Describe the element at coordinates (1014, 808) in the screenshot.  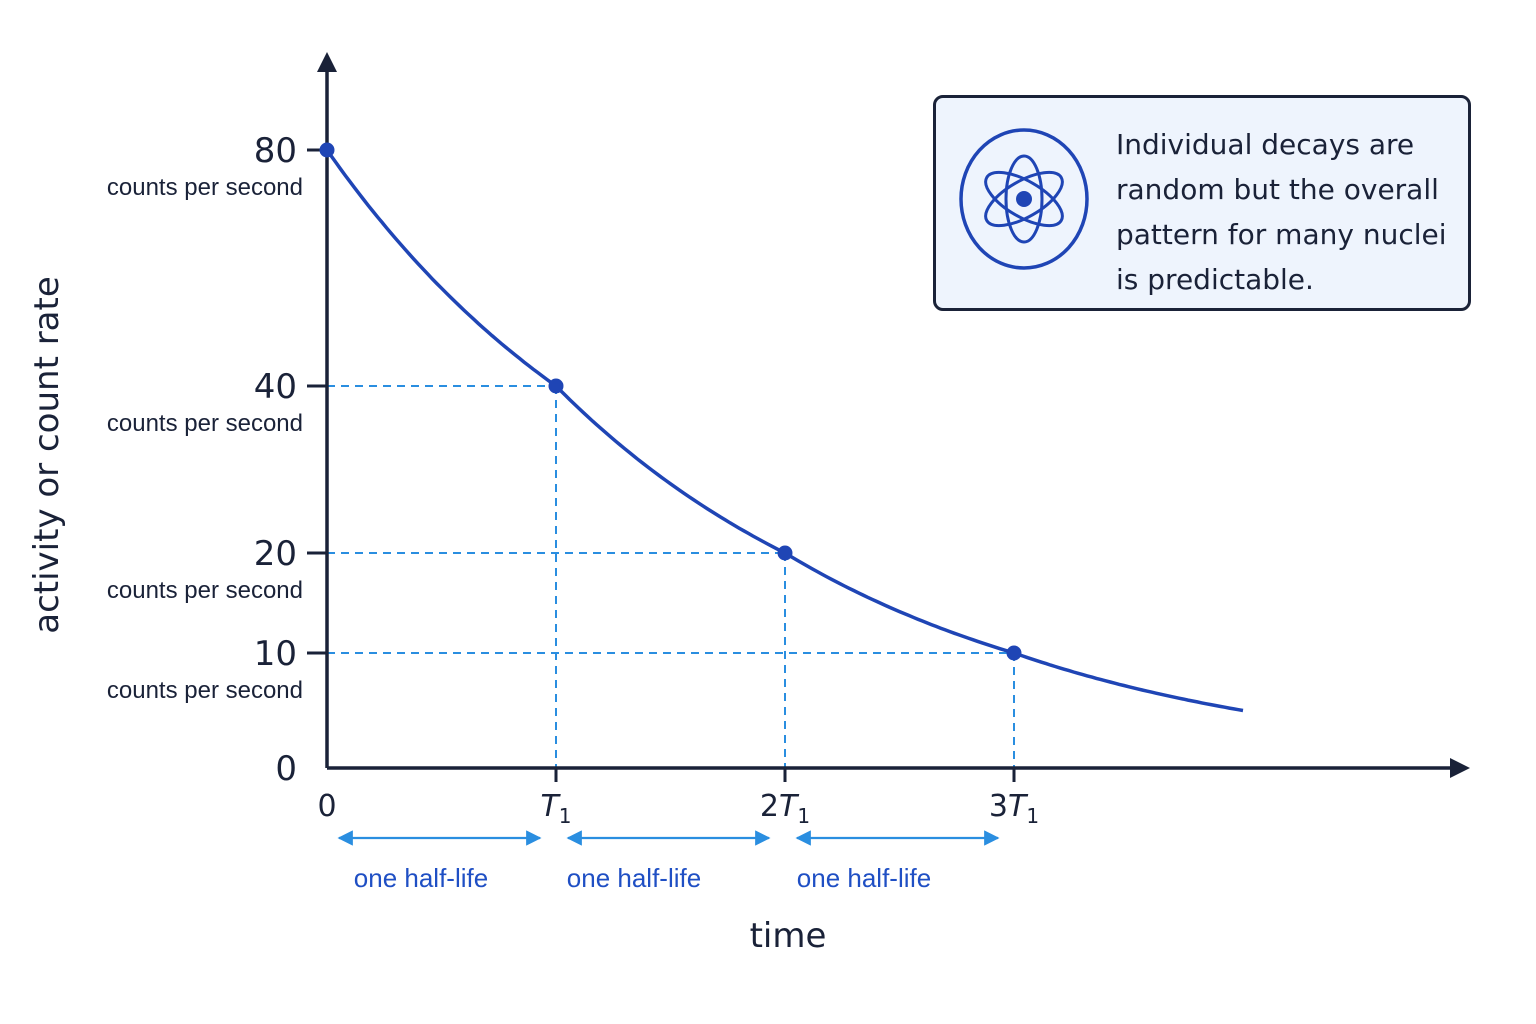
I see `x-tick-label: 3T1` at that location.